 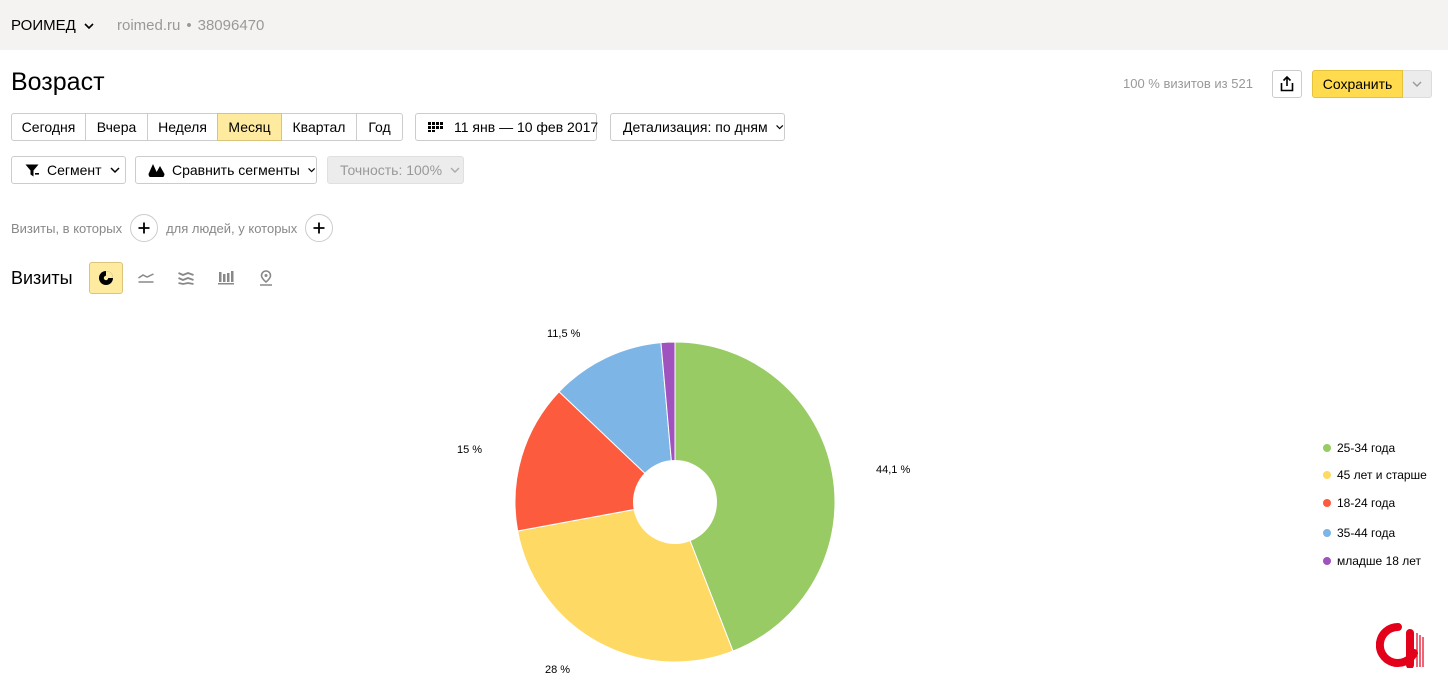 I want to click on period-label: Неделя, so click(x=182, y=127).